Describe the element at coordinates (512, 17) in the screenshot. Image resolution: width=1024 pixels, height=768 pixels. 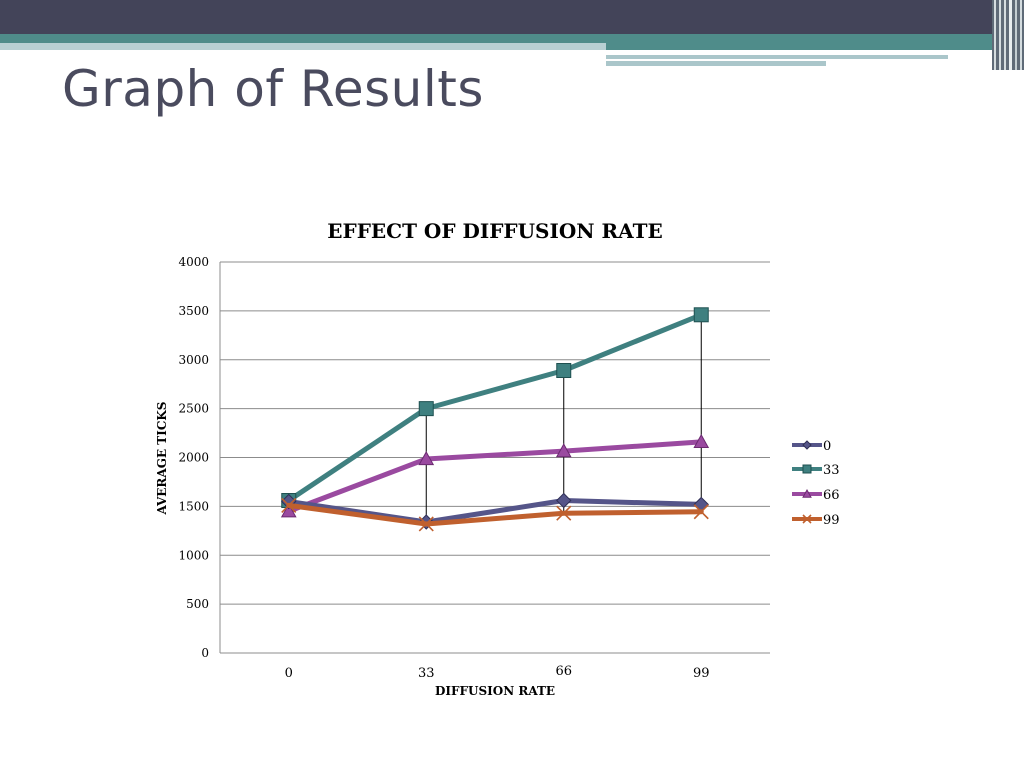
I see `header-bar` at that location.